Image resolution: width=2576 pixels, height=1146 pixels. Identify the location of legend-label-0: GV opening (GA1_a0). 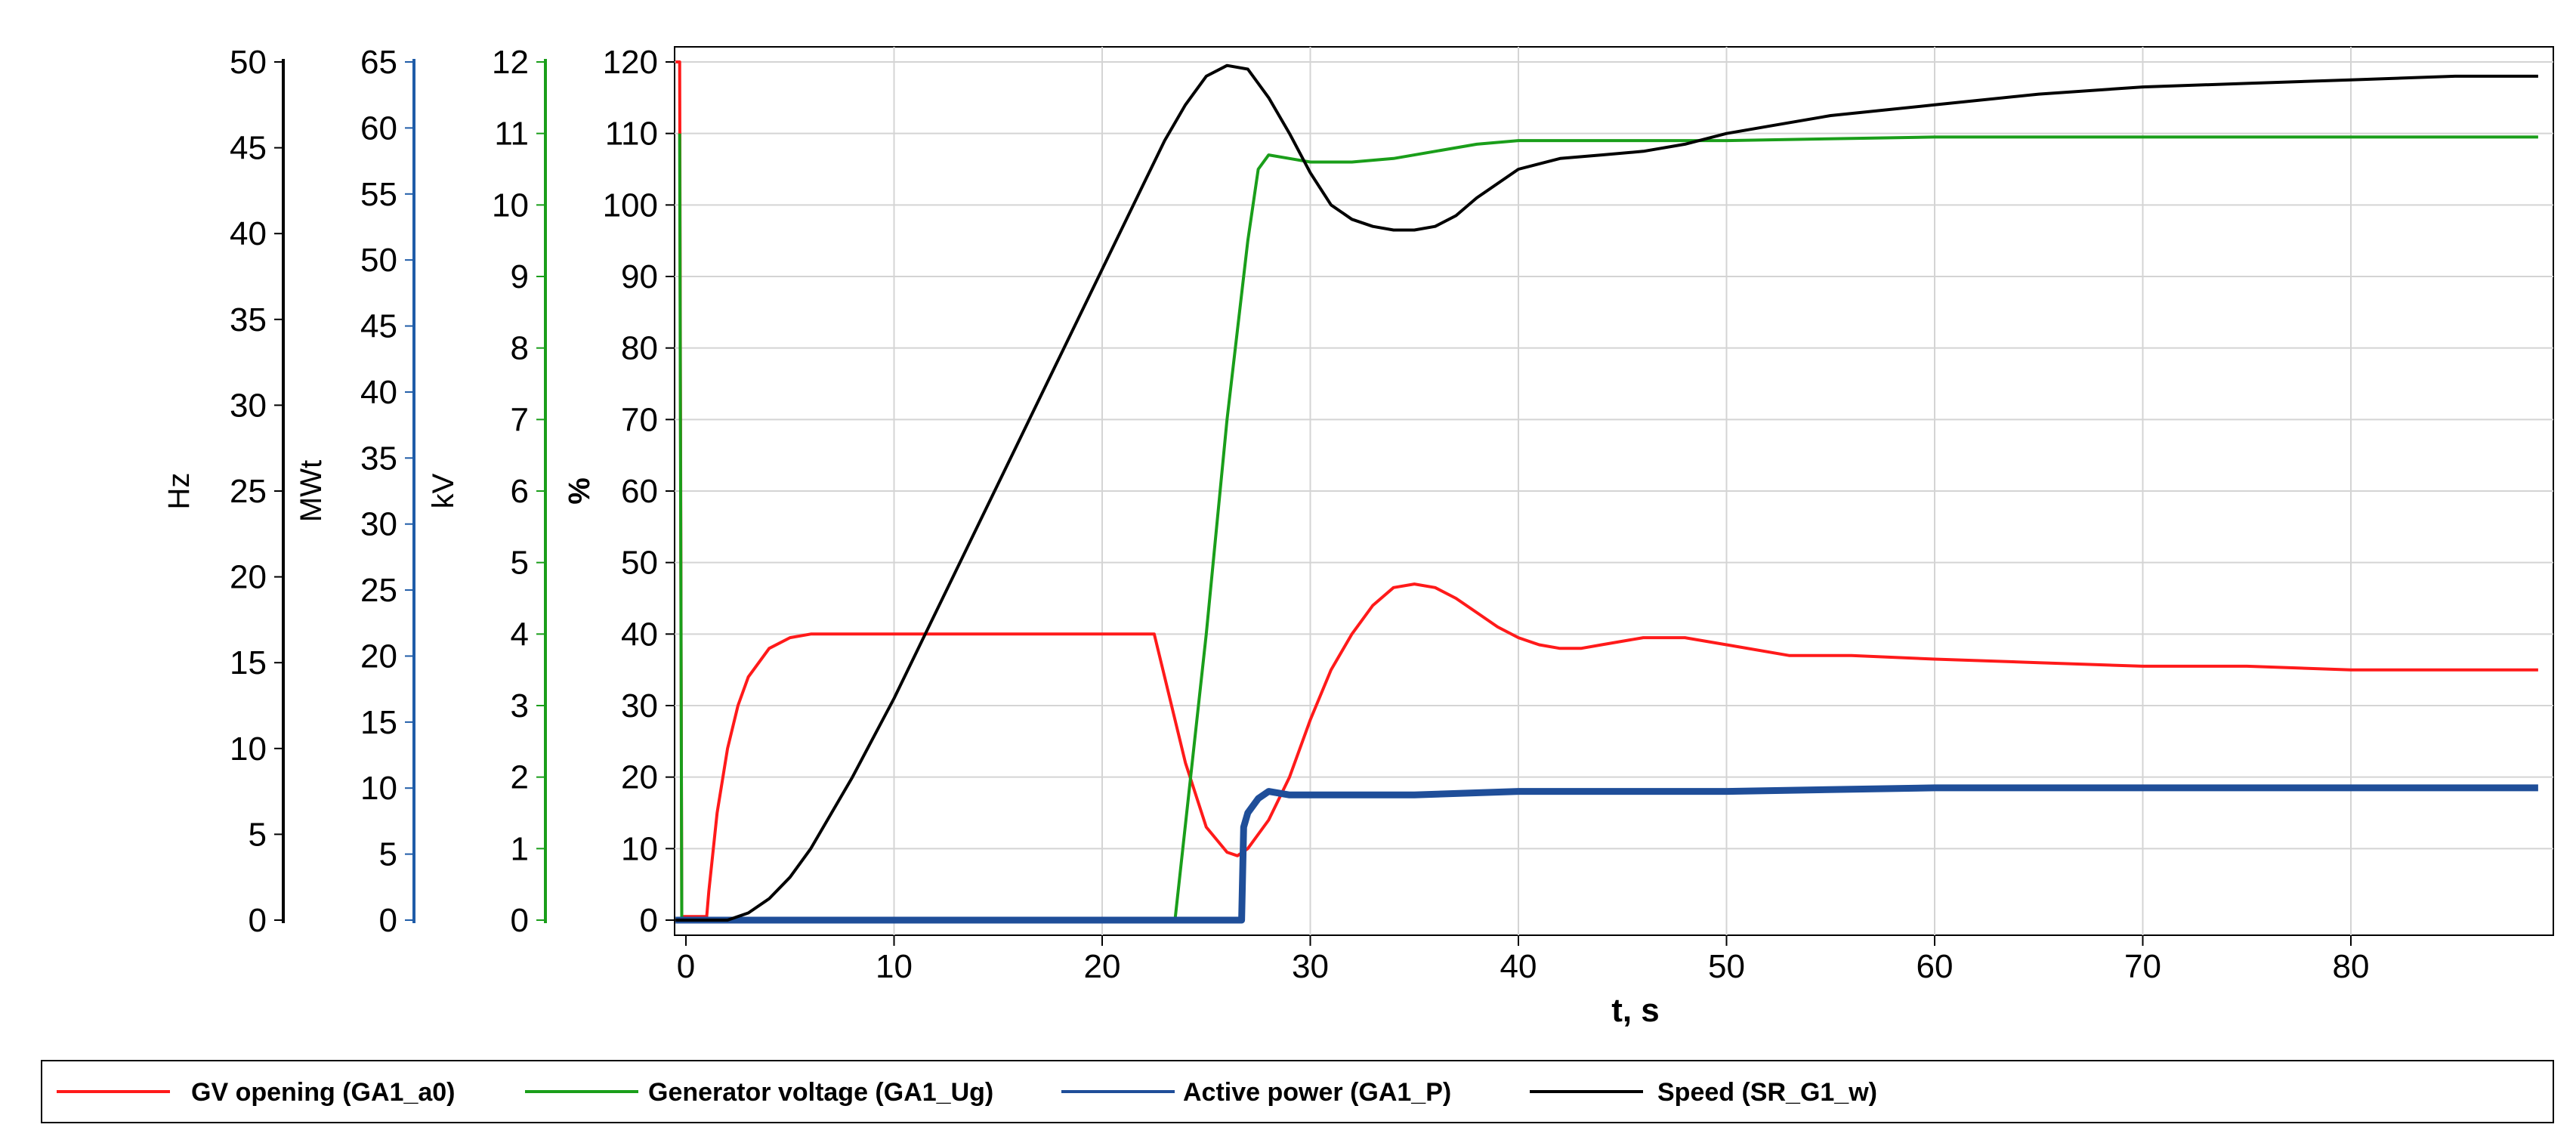
(323, 1092).